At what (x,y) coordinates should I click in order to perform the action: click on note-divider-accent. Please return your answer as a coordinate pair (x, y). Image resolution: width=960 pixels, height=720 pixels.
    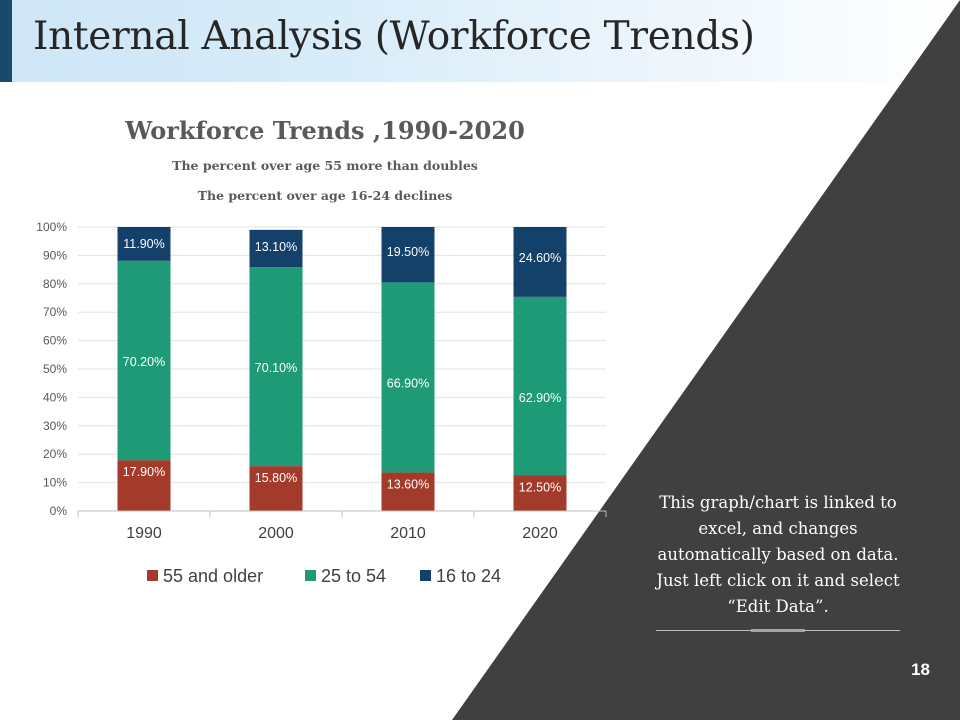
    Looking at the image, I should click on (778, 630).